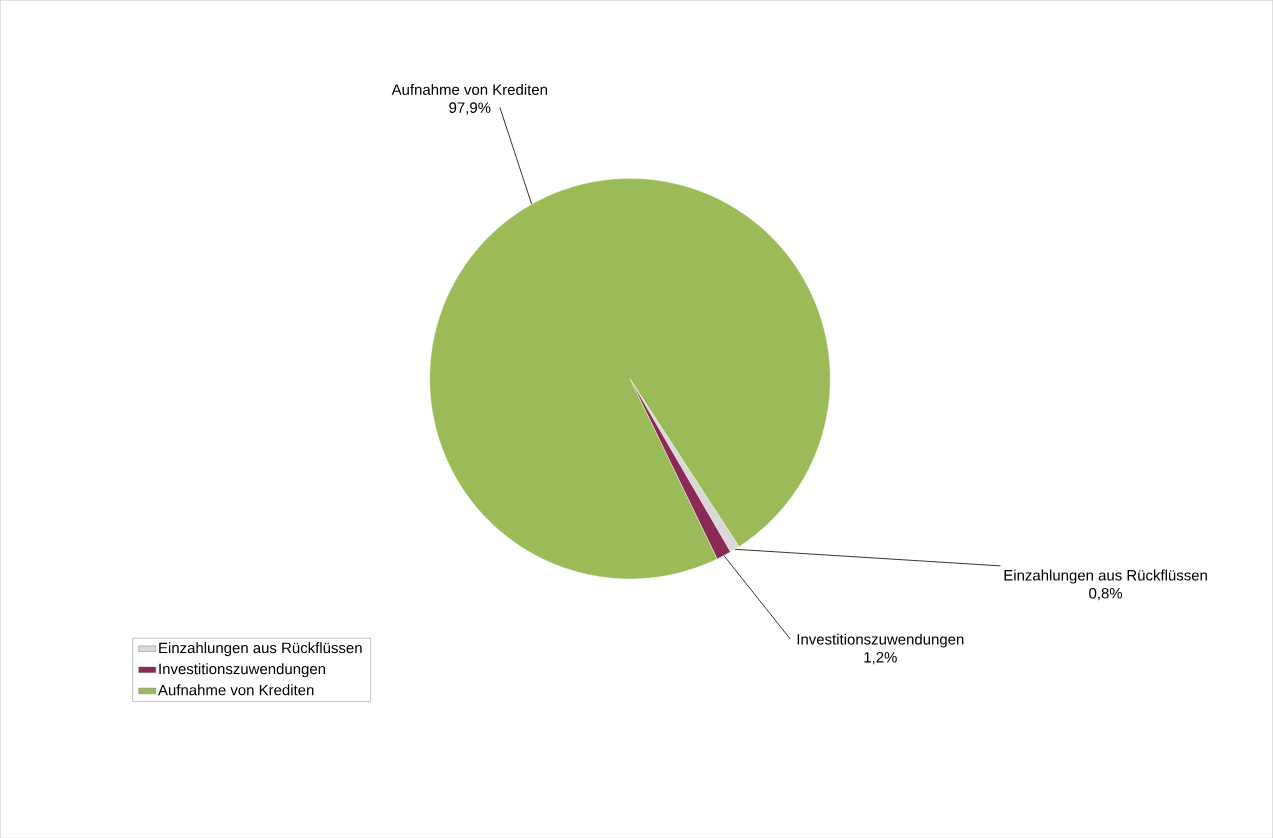 This screenshot has height=838, width=1273. I want to click on legend-label: Aufnahme von Krediten, so click(236, 690).